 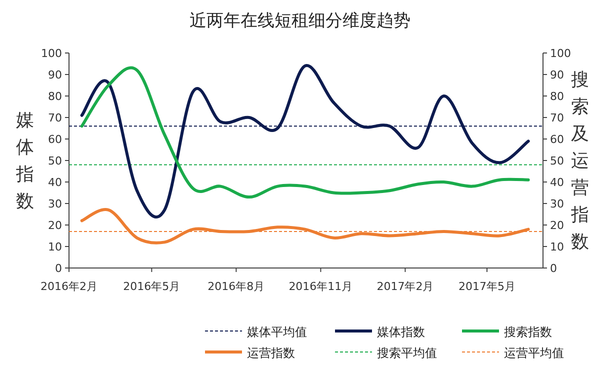 I want to click on legend-label: 搜索指数, so click(x=528, y=332).